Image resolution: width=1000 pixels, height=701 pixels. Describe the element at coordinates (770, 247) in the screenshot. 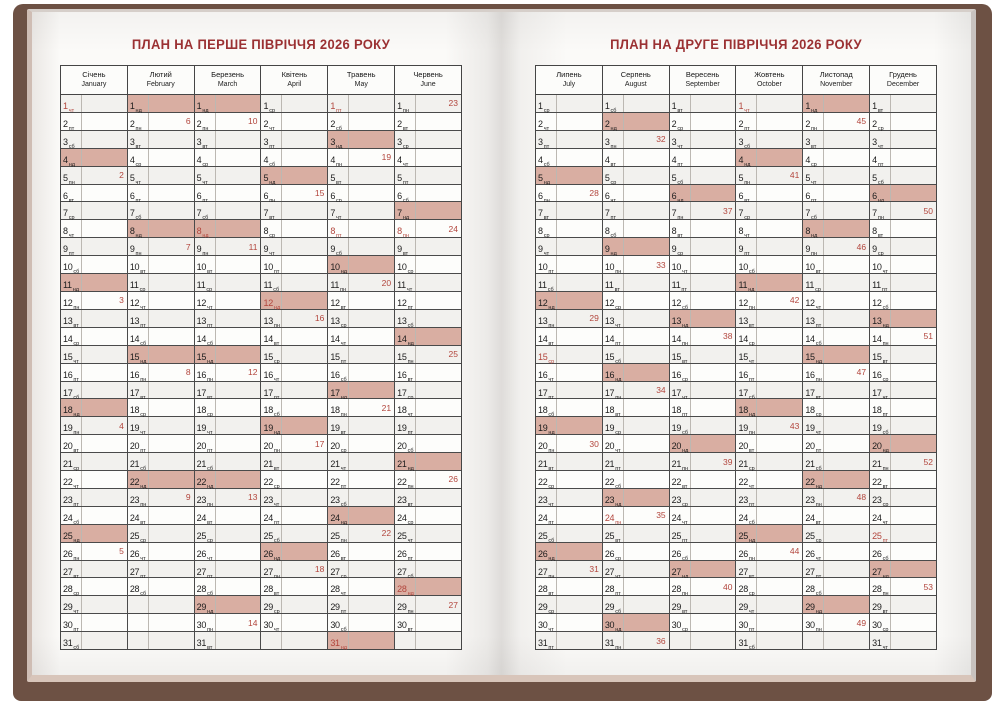

I see `day-cell: 9пт` at that location.